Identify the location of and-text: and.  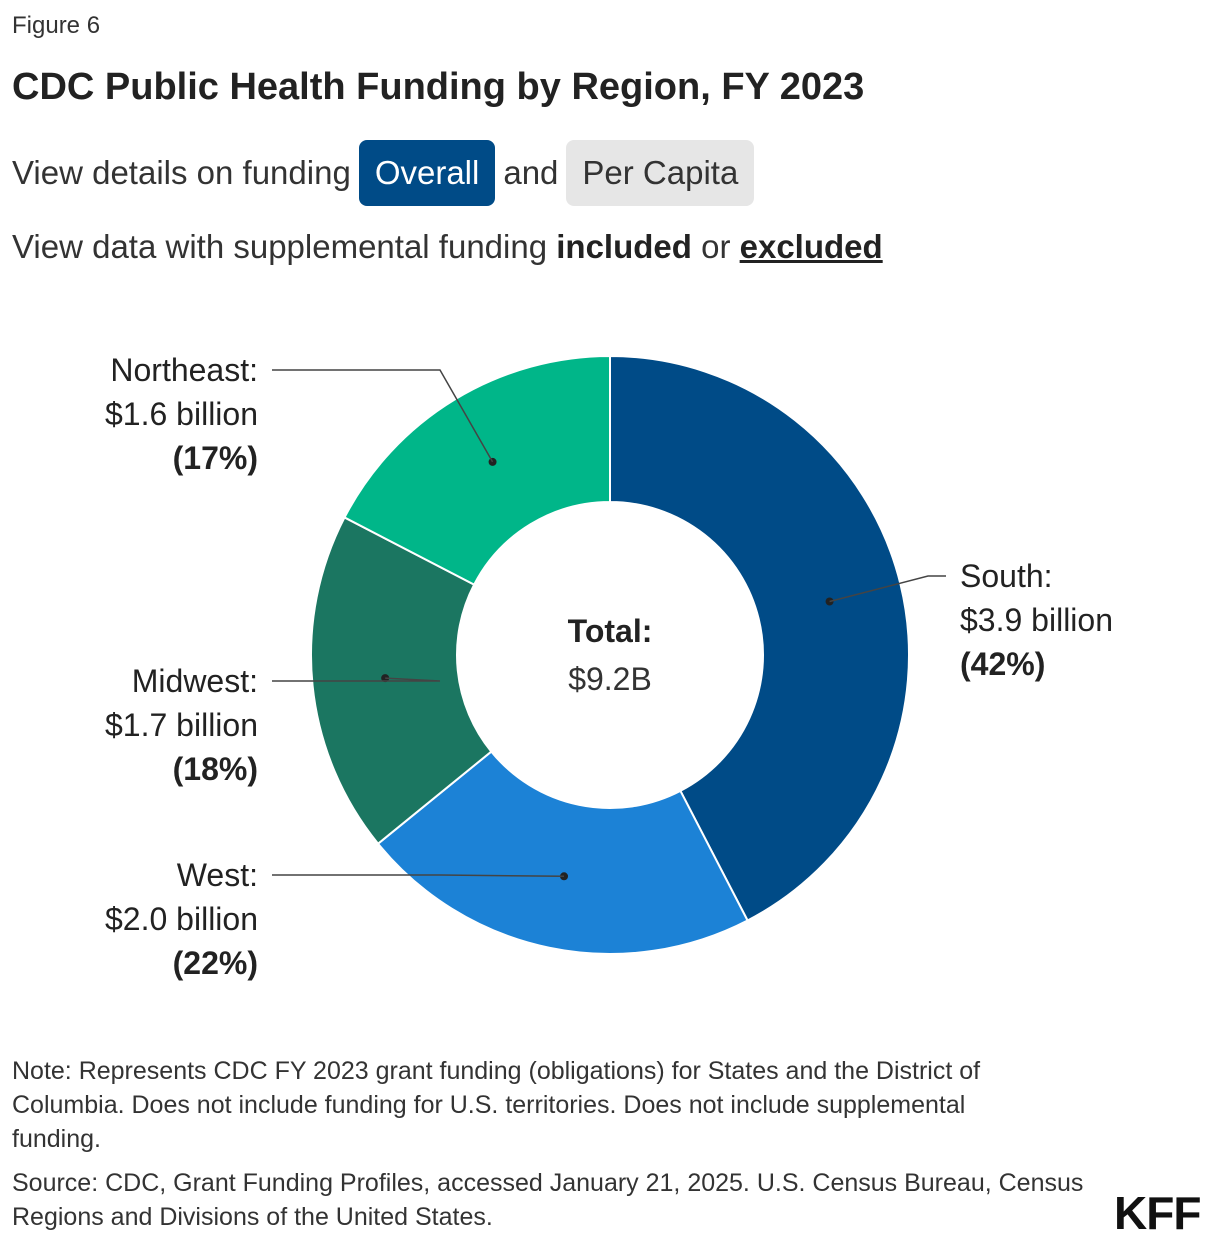
(531, 172).